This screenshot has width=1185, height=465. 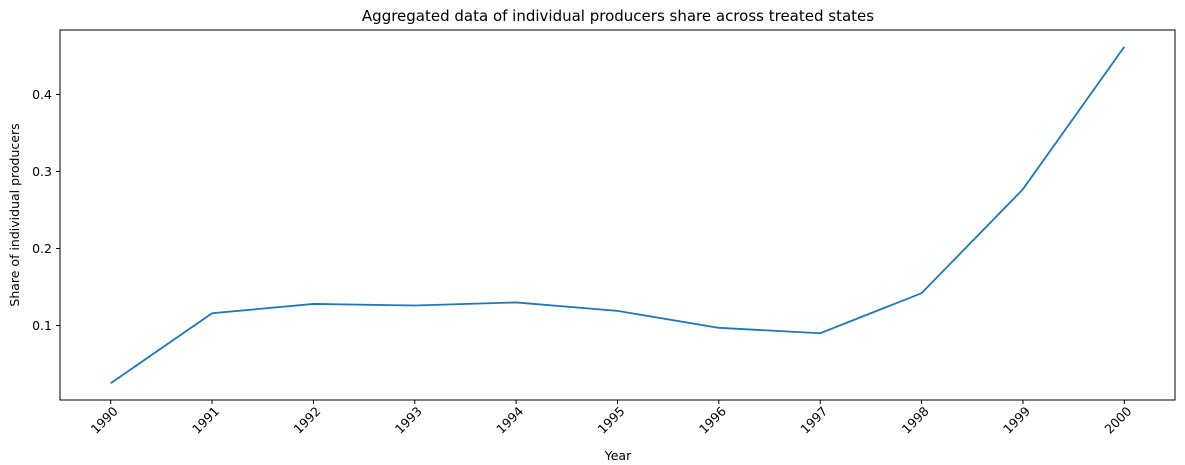 I want to click on y-tick-label: 0.3, so click(x=42, y=171).